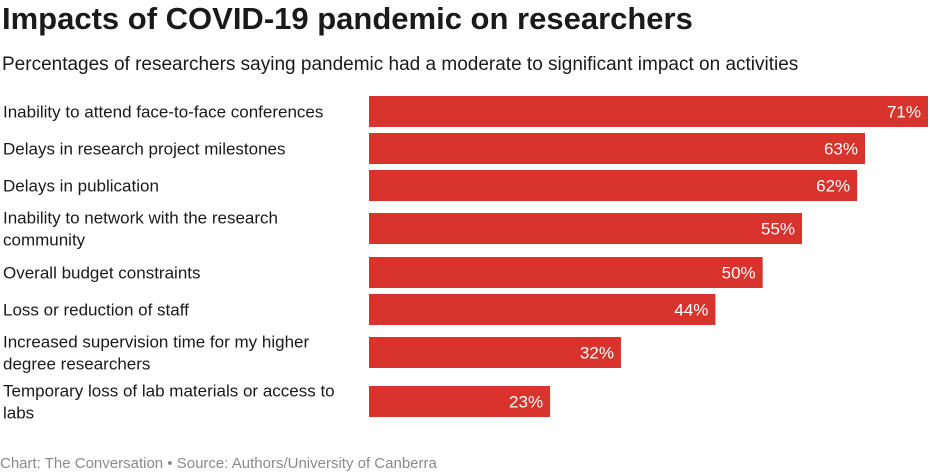  I want to click on bar-value-label: 63%, so click(841, 149).